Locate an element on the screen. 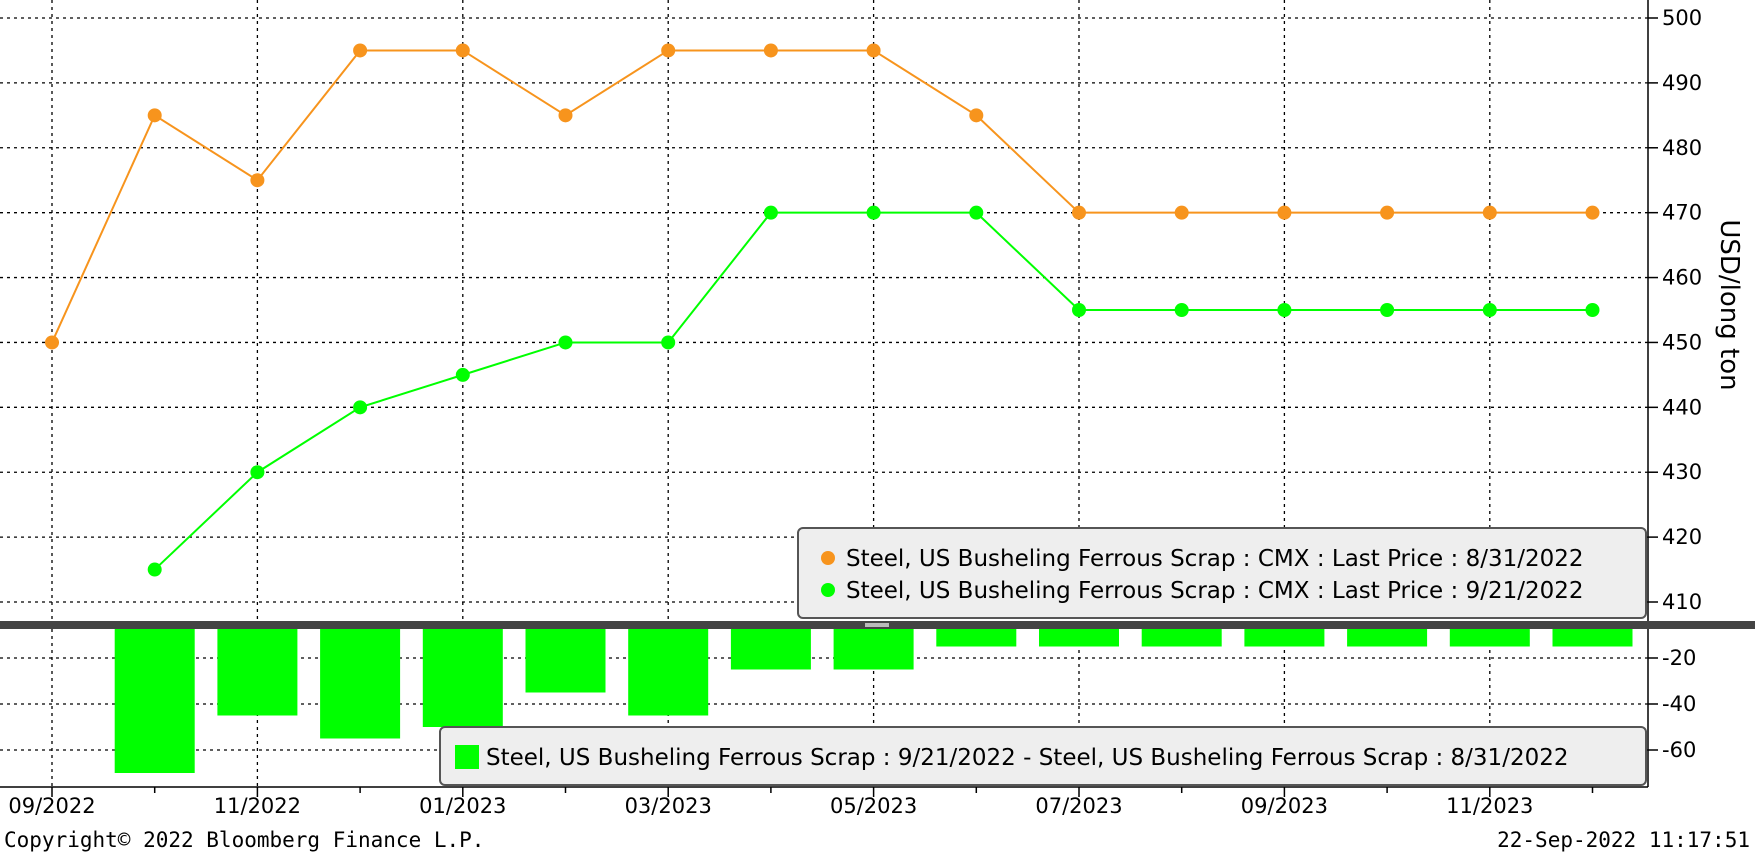 This screenshot has width=1755, height=859. timestamp-text: 22-Sep-2022 11:17:51 is located at coordinates (1623, 840).